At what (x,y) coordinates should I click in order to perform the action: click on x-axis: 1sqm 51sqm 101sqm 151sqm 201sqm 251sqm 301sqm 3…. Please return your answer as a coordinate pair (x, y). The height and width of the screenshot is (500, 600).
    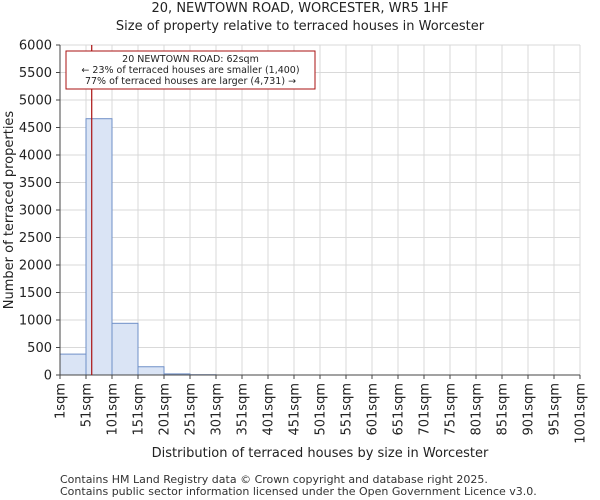
    Looking at the image, I should click on (321, 409).